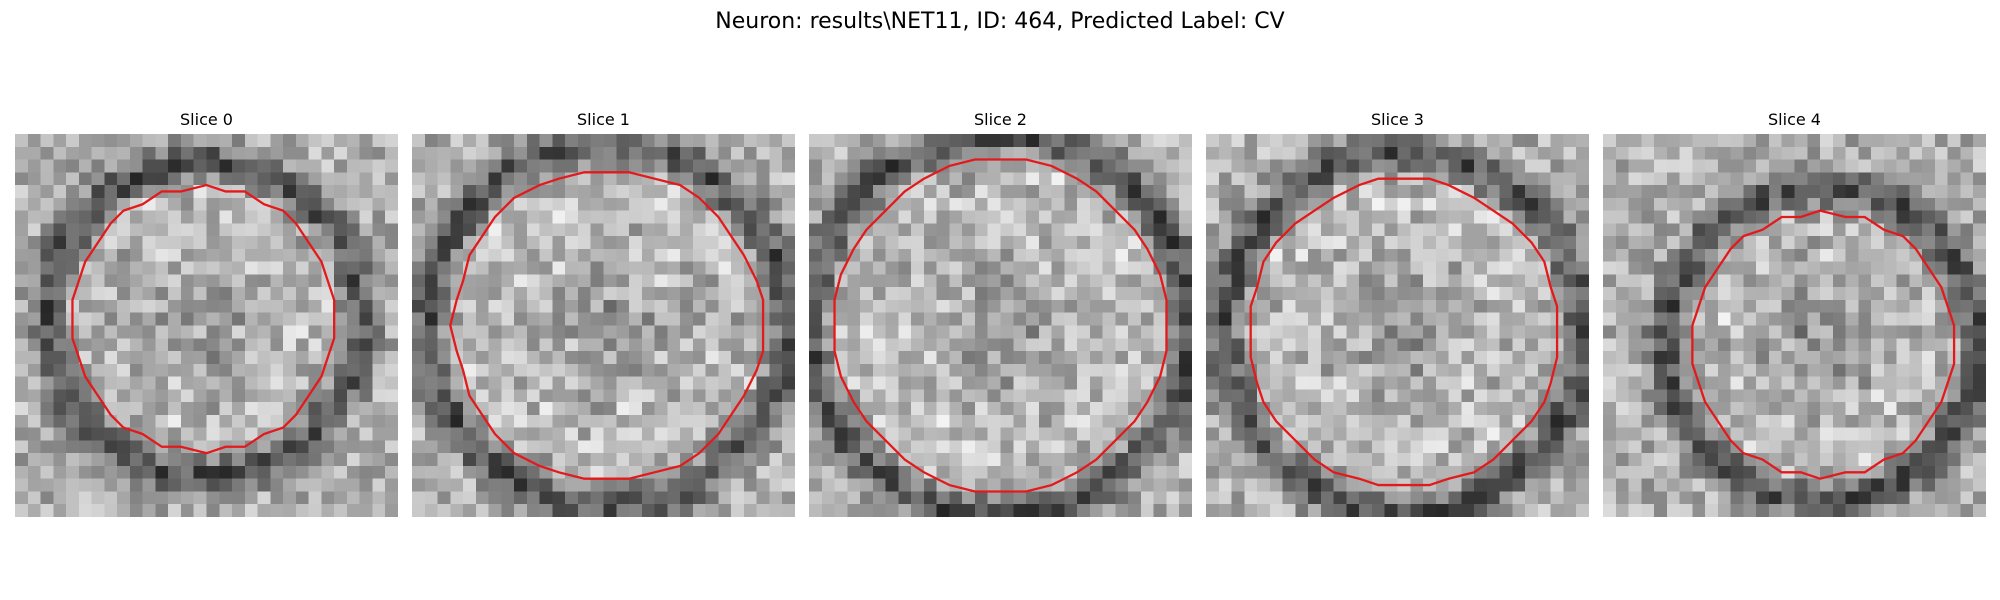 The height and width of the screenshot is (600, 2000). Describe the element at coordinates (1397, 119) in the screenshot. I see `slice-title-3: Slice 3` at that location.